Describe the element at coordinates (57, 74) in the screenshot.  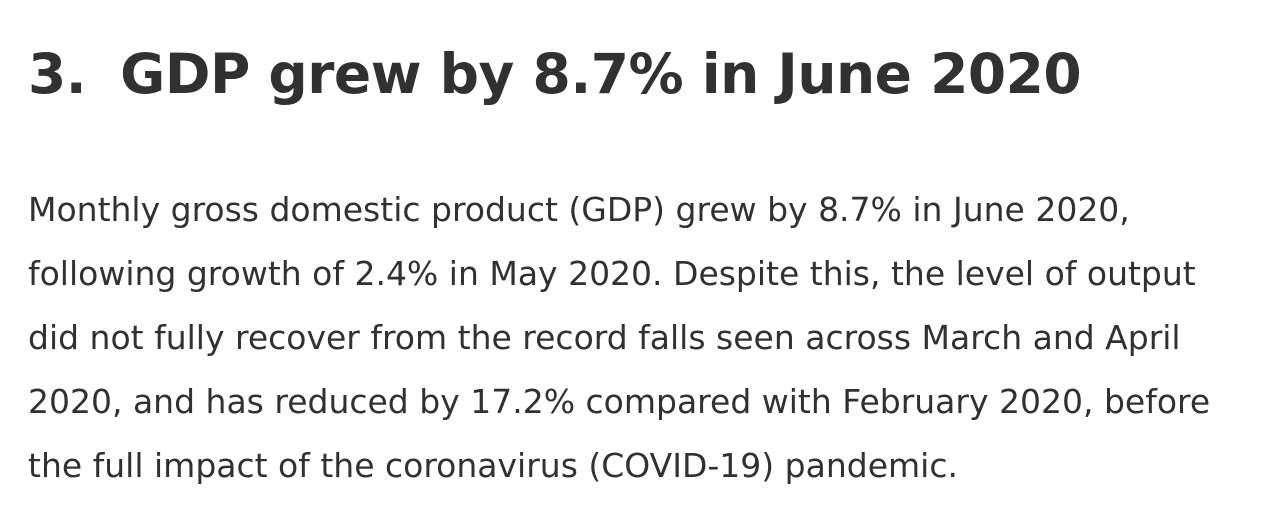
I see `section-number: 3.` at that location.